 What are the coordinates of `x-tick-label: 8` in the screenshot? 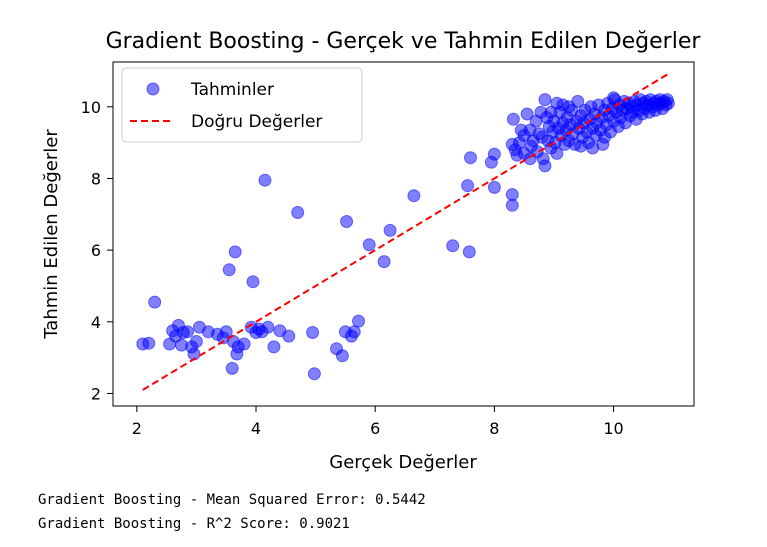 It's located at (494, 428).